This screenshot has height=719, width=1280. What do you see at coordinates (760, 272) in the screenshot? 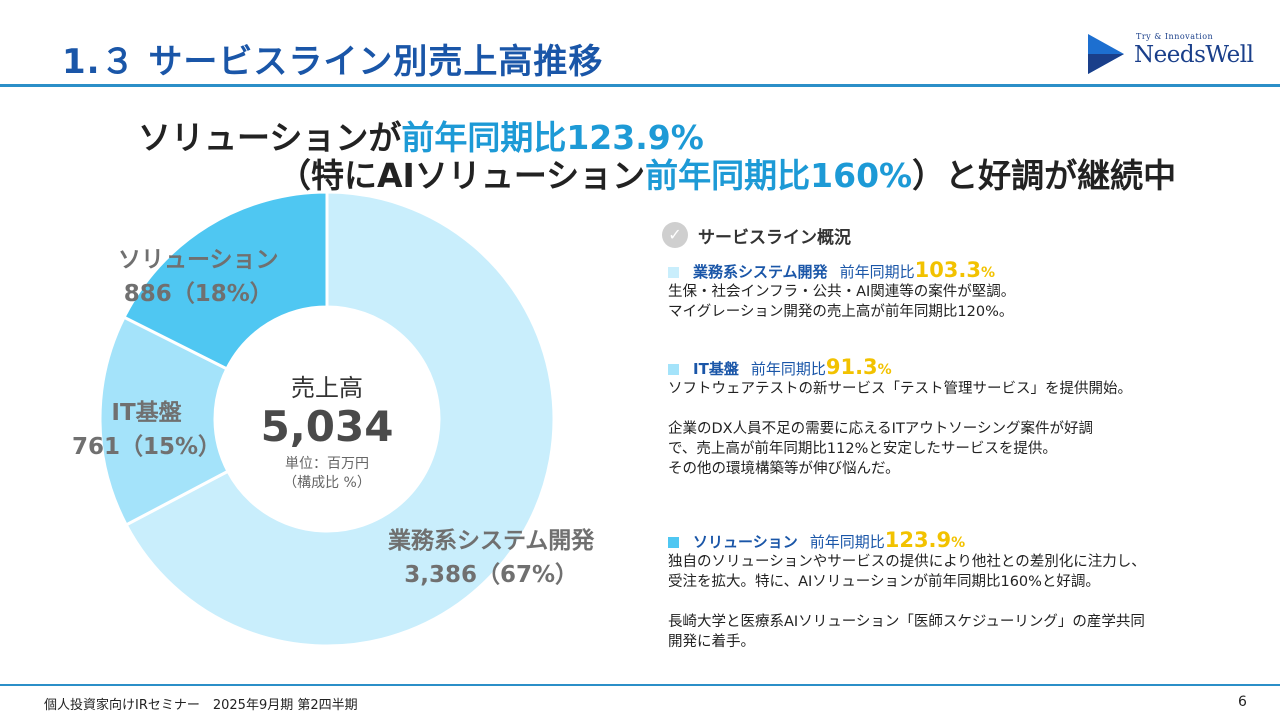
I see `service-name: 業務系システム開発` at bounding box center [760, 272].